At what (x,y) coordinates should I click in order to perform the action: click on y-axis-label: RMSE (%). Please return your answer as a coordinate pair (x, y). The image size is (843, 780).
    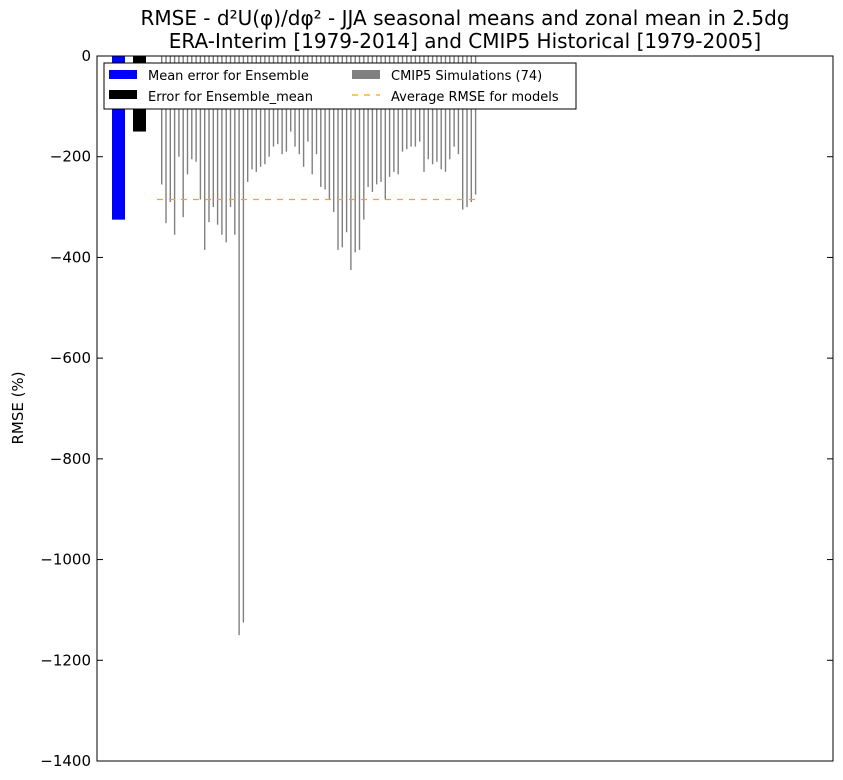
    Looking at the image, I should click on (18, 407).